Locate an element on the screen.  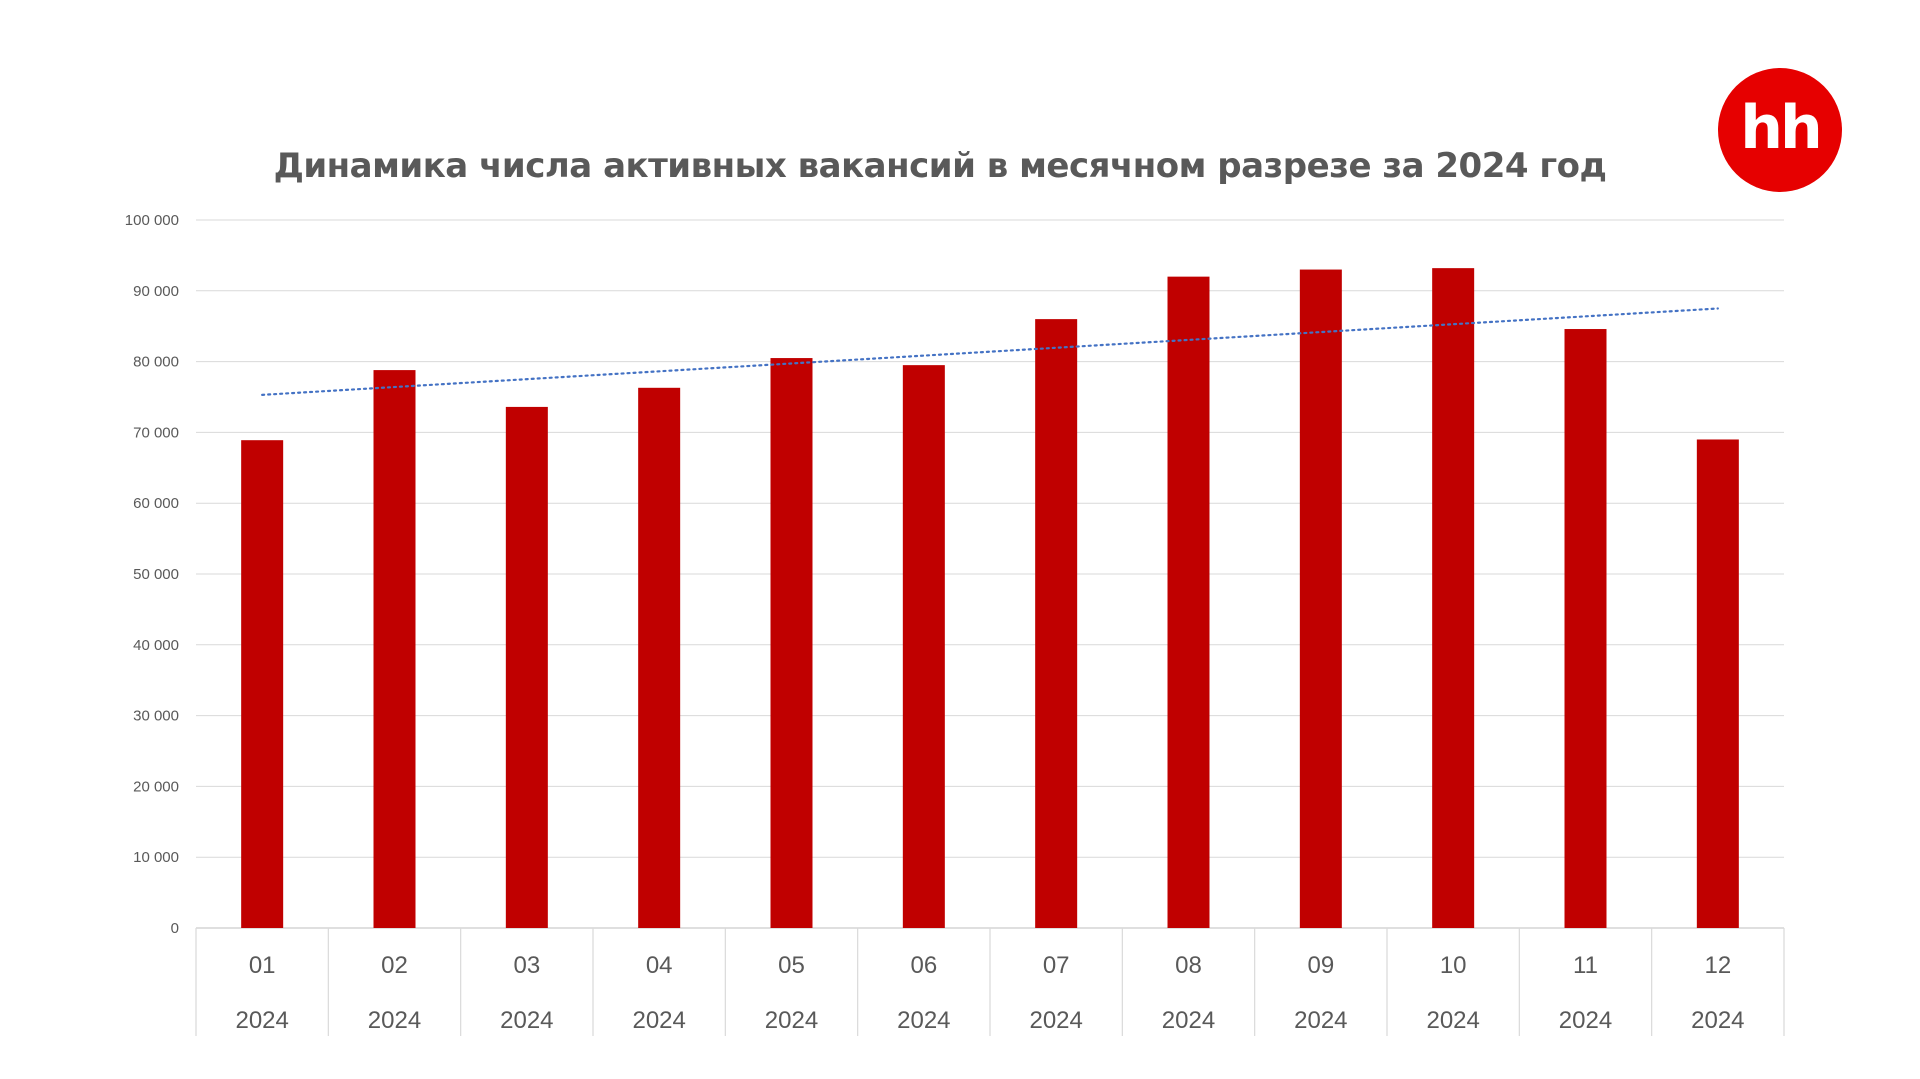
x-tick-label-month: 03 is located at coordinates (526, 965).